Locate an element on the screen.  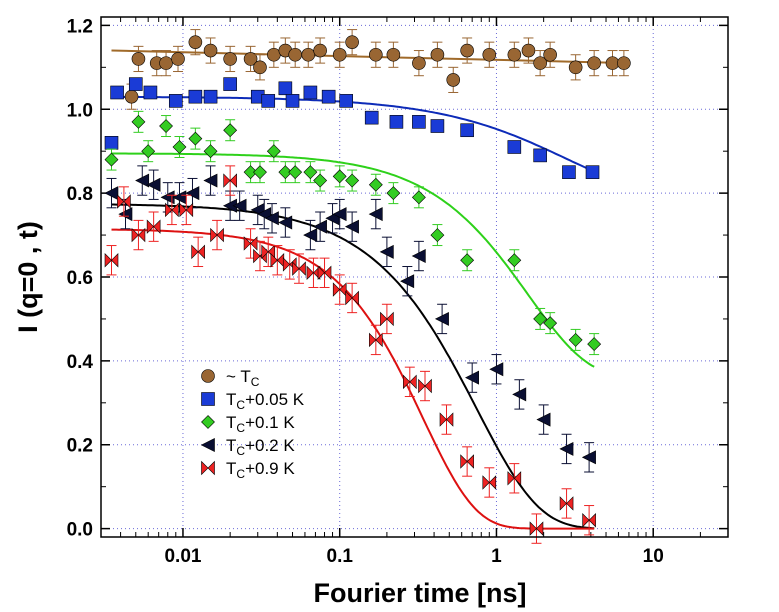
legend-label-suffix: +0.2 K is located at coordinates (270, 445).